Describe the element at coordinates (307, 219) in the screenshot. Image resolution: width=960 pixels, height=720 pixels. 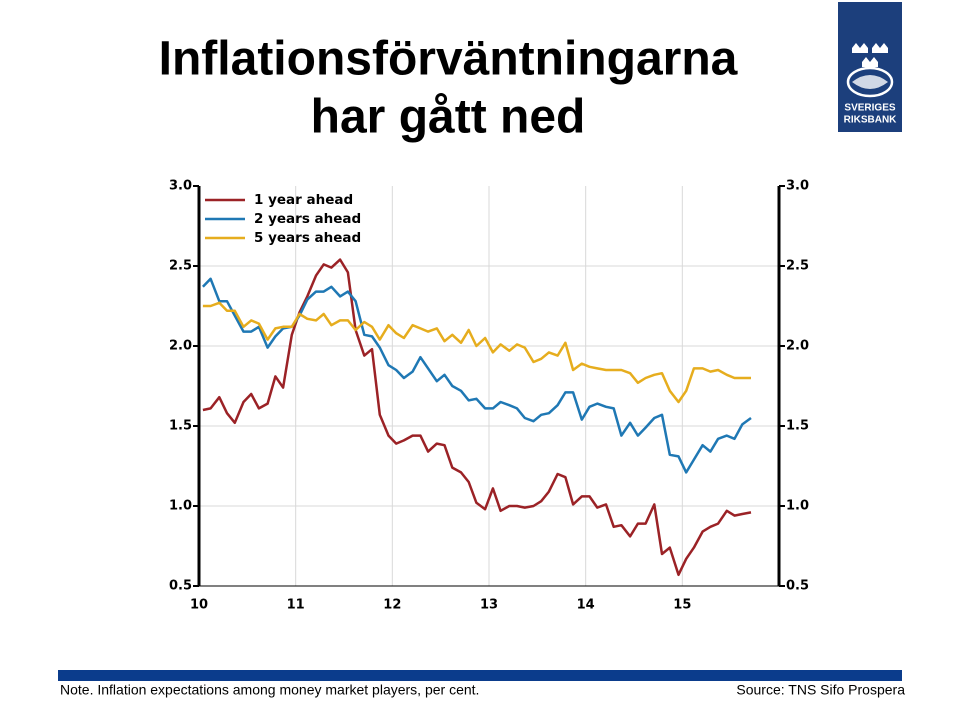
I see `legend-label: 2 years ahead` at that location.